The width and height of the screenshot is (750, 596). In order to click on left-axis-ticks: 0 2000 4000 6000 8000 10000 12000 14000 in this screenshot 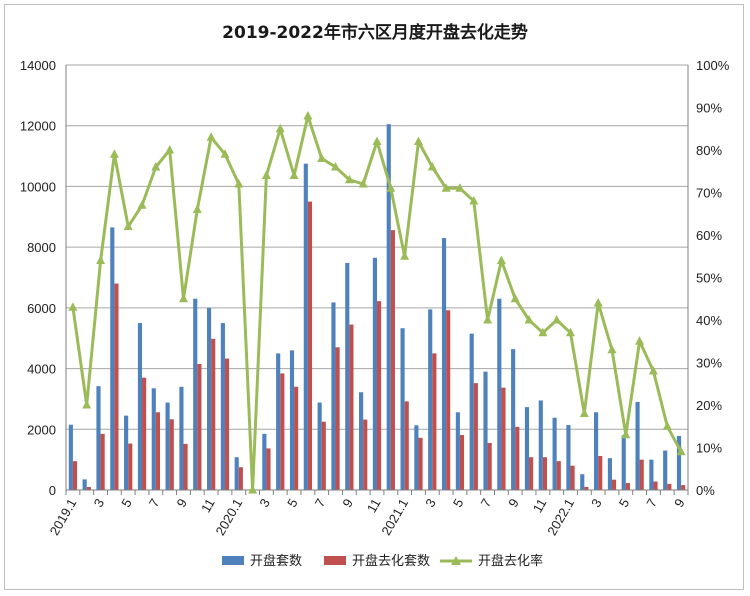, I will do `click(38, 278)`.